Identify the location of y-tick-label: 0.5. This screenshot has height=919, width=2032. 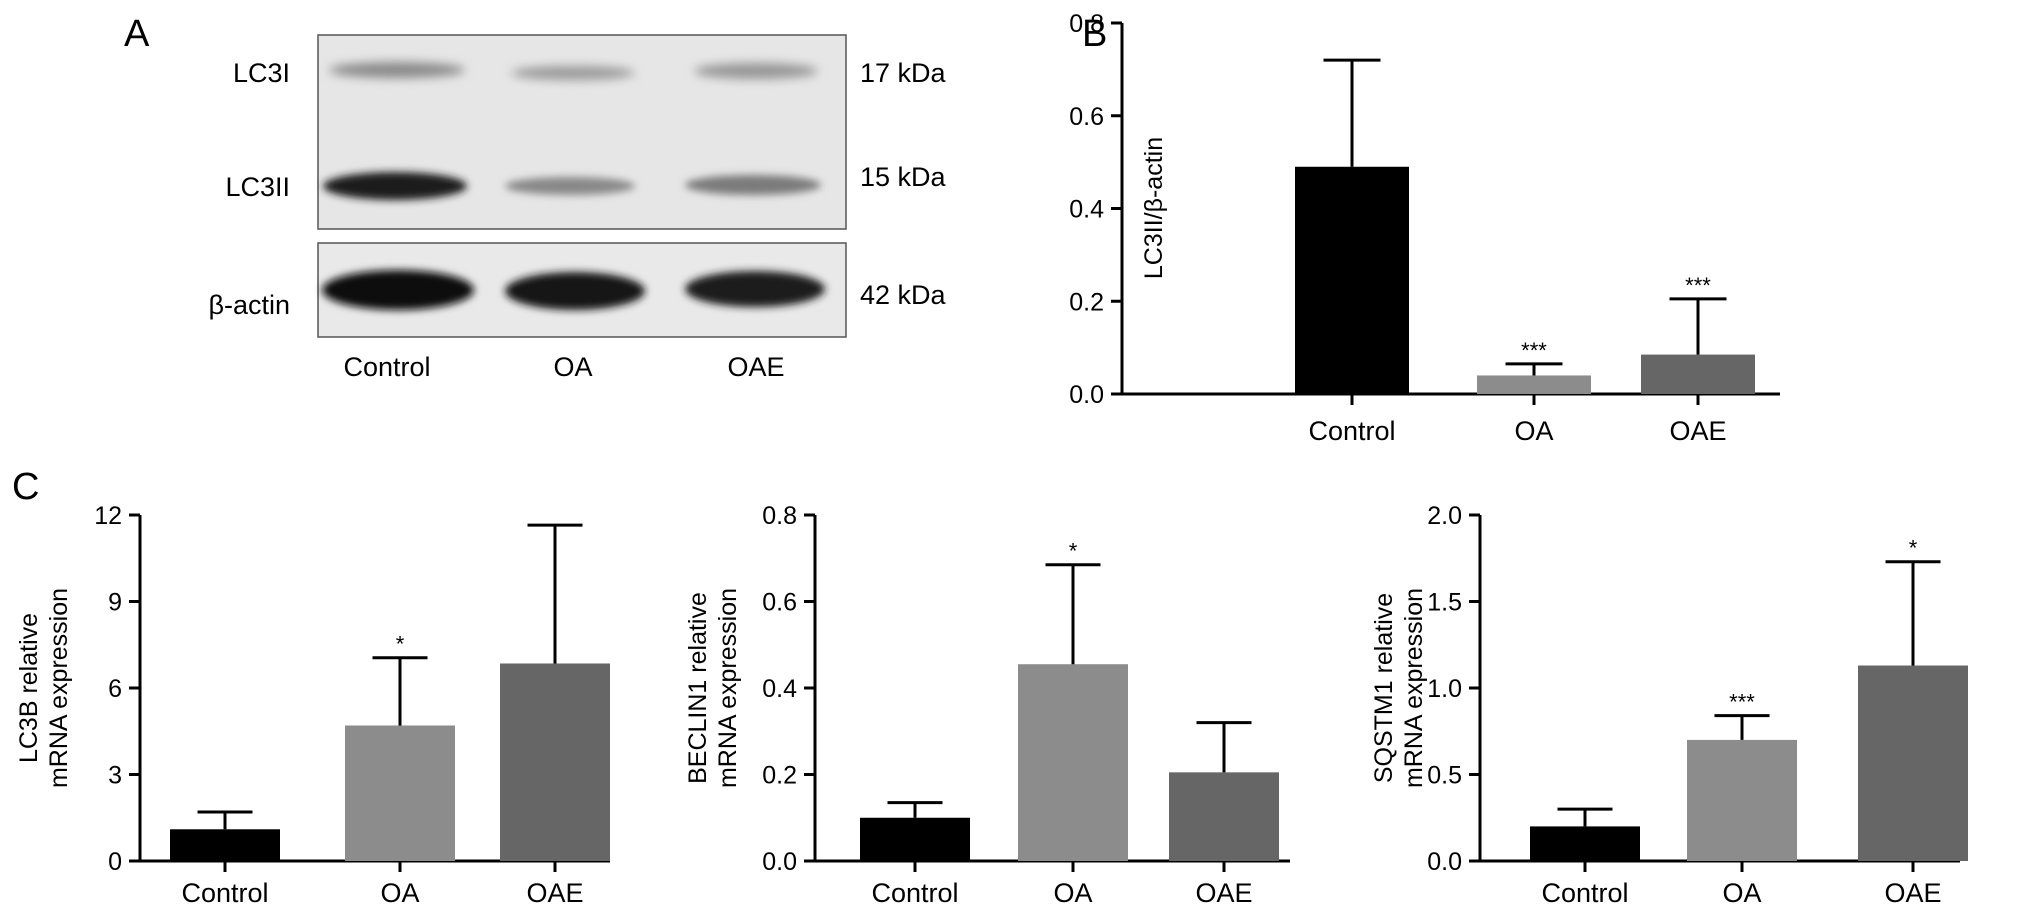
(1444, 776).